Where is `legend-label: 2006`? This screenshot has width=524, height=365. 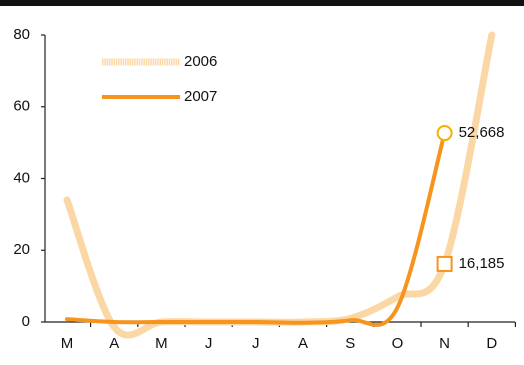
legend-label: 2006 is located at coordinates (200, 61).